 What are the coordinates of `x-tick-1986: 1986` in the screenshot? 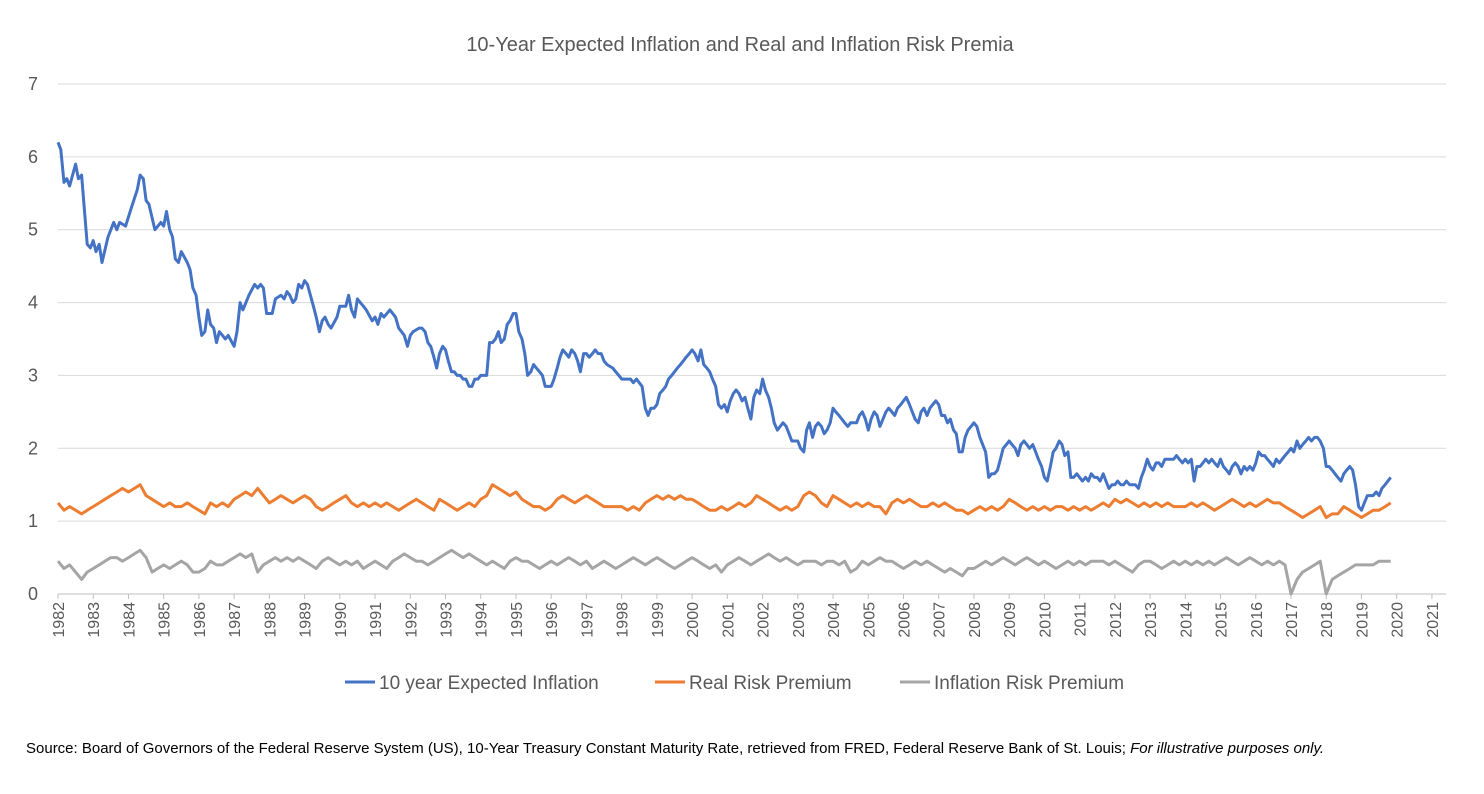 It's located at (200, 620).